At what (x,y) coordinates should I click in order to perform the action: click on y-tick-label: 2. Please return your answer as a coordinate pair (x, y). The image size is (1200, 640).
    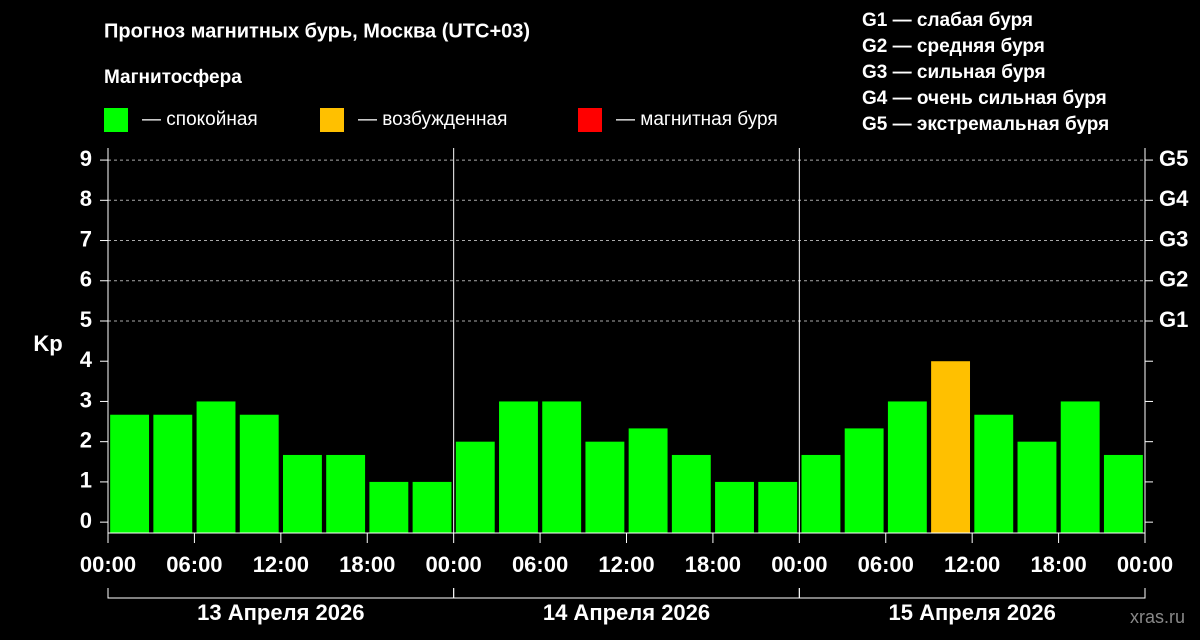
    Looking at the image, I should click on (86, 439).